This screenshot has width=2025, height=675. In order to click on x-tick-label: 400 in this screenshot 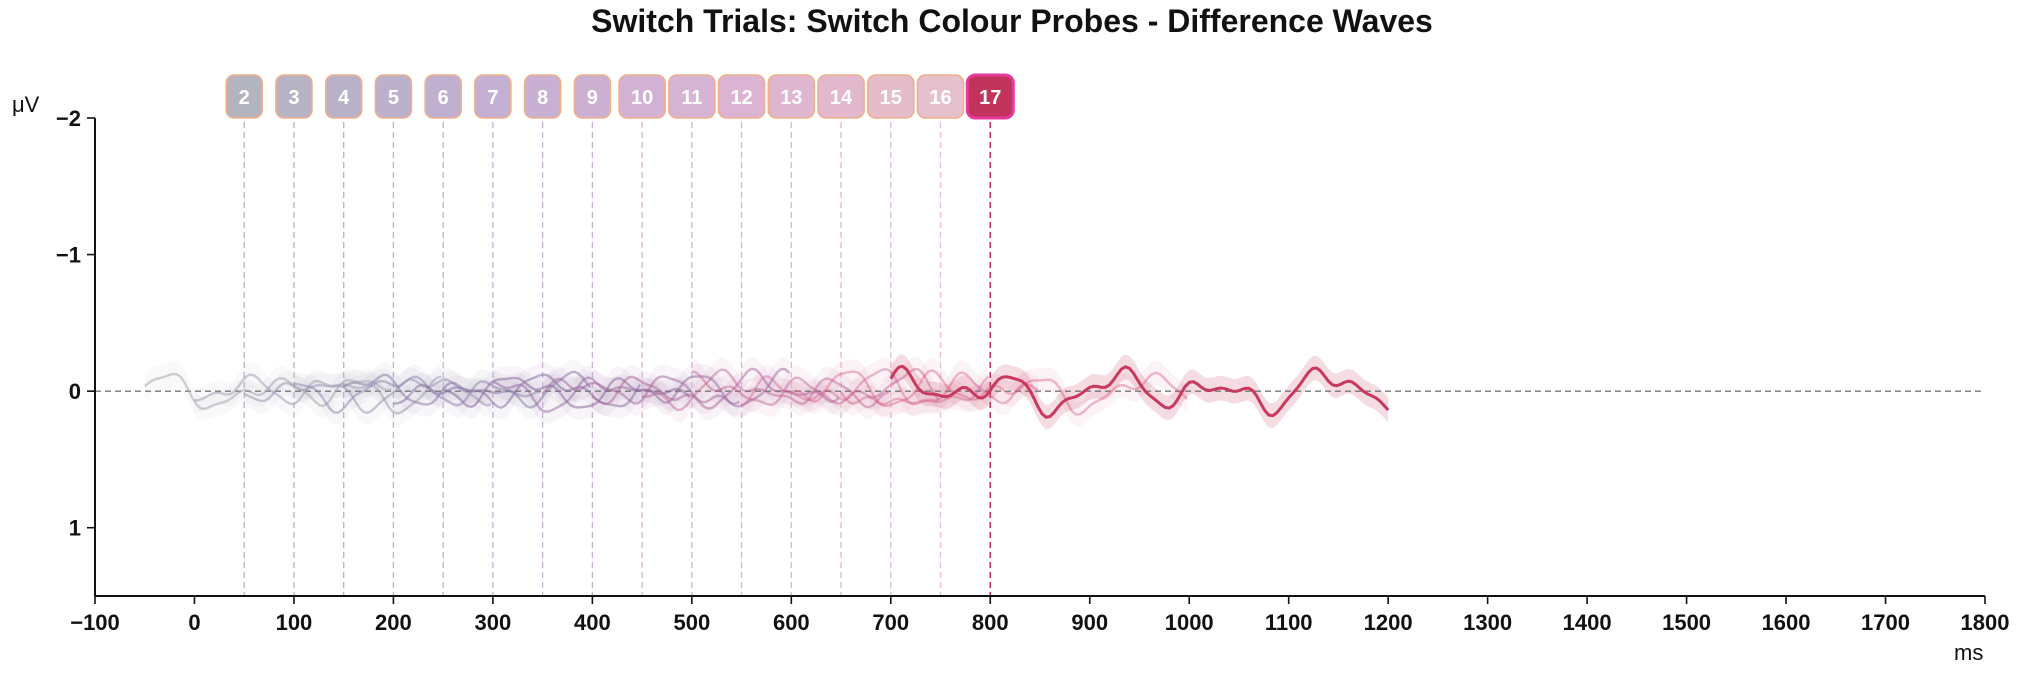, I will do `click(592, 622)`.